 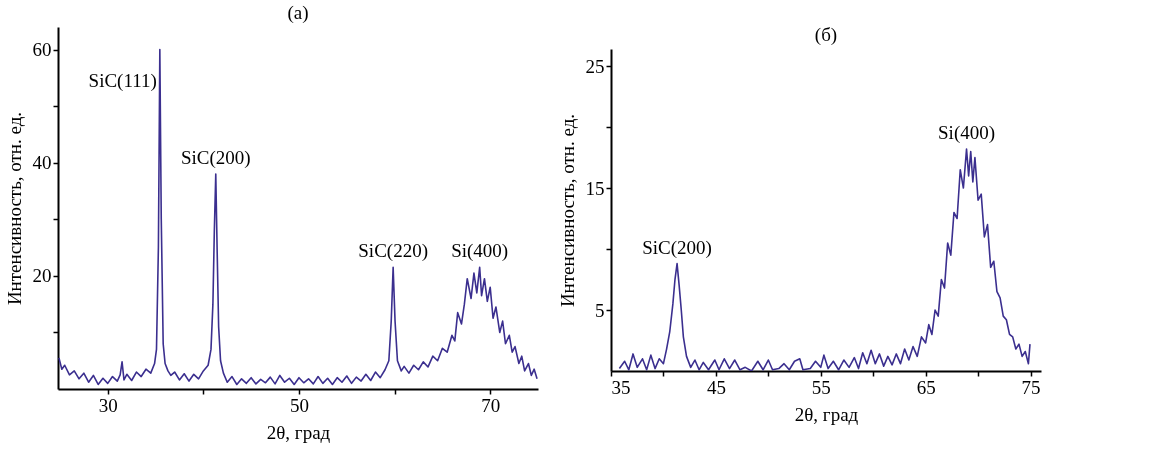 I want to click on y-tick-label: 60, so click(x=42, y=50).